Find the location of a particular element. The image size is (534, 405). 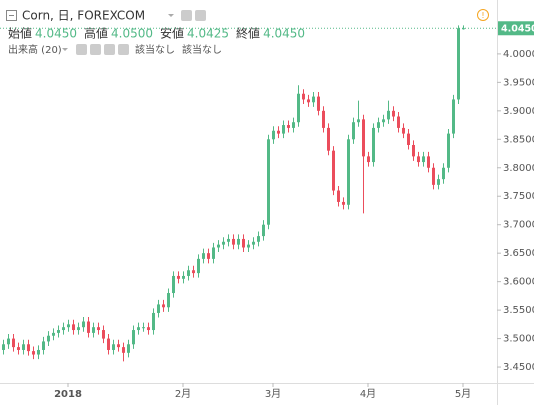

ohlc-legend: 始値 4.0450 高値 4.0500 安値 4.0425 終値 4.0450 is located at coordinates (156, 33).